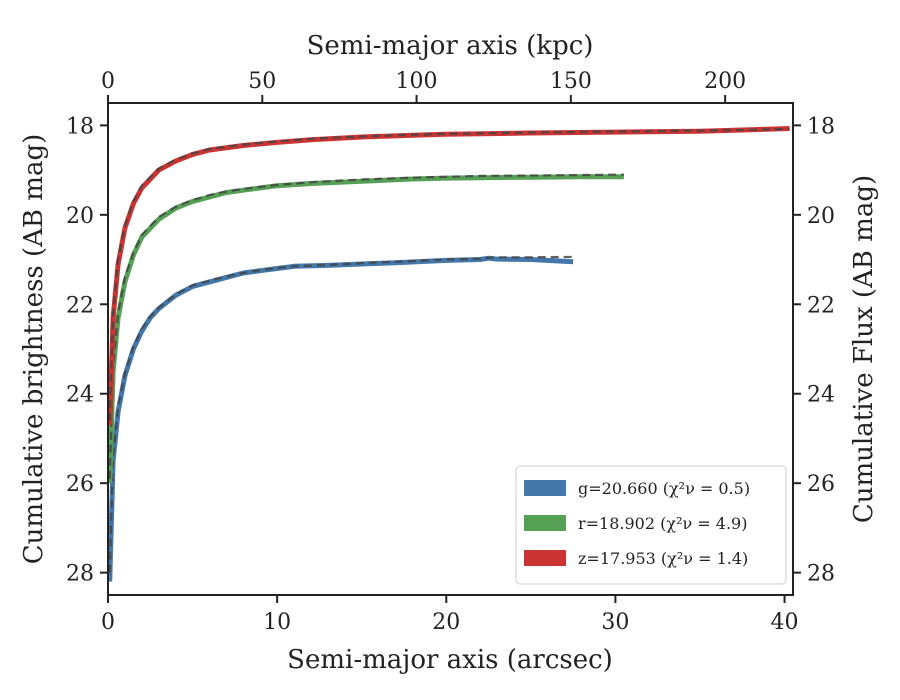  What do you see at coordinates (663, 558) in the screenshot?
I see `legend-label-2: z=17.953 (χ²ν = 1.4)` at bounding box center [663, 558].